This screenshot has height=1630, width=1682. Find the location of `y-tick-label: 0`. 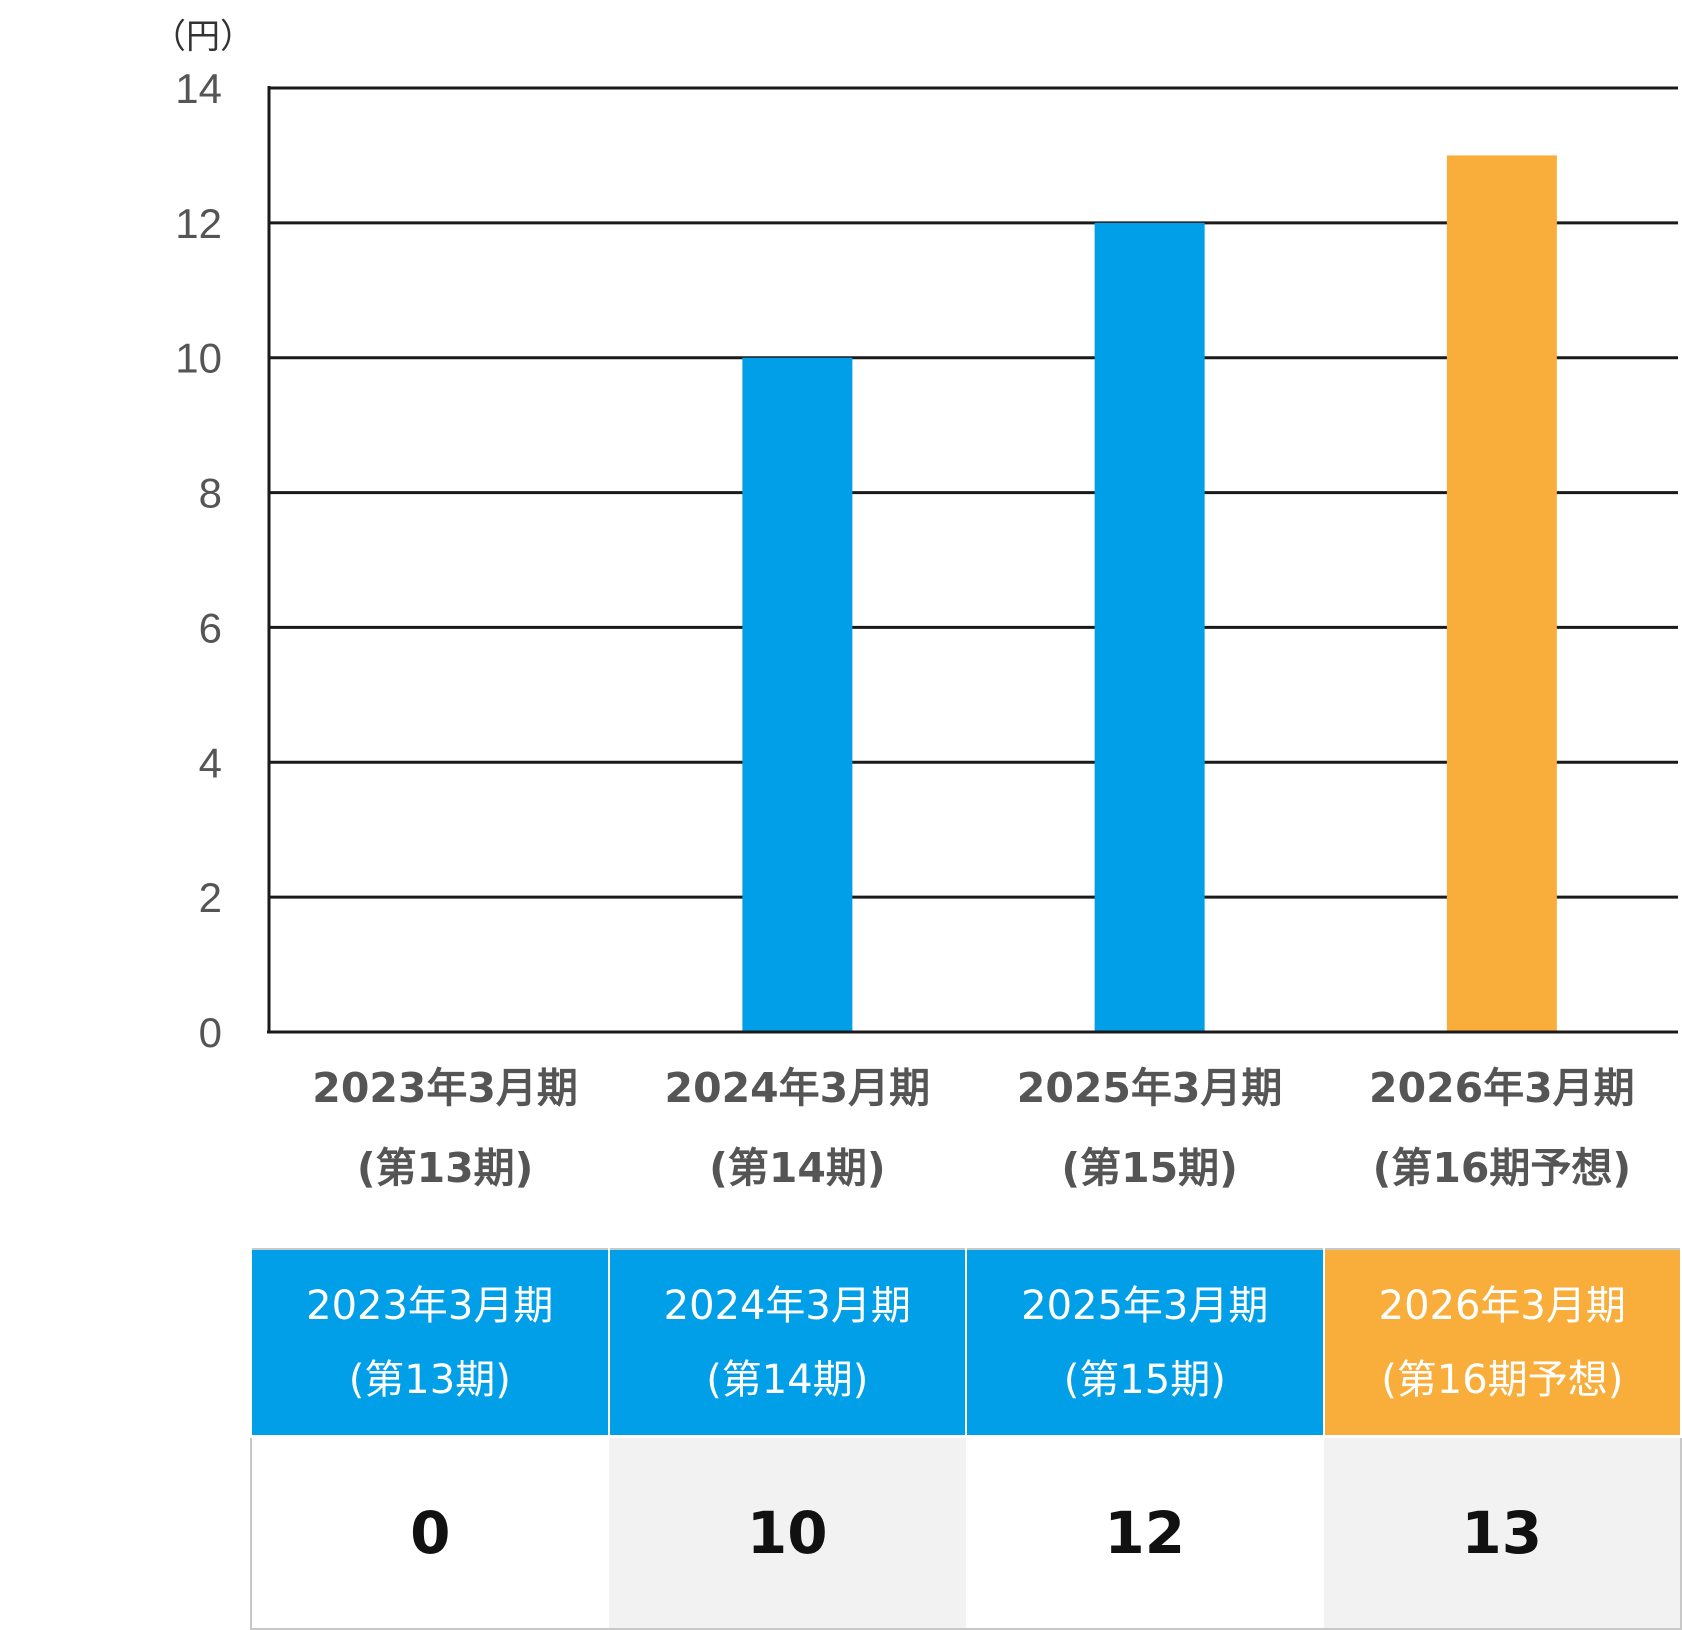

y-tick-label: 0 is located at coordinates (210, 1032).